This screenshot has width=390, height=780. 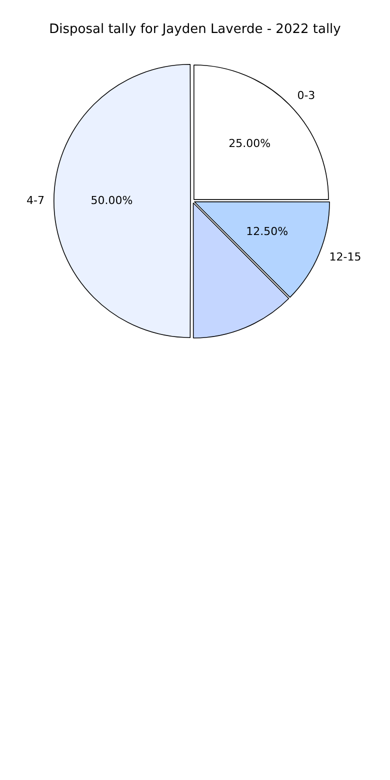 What do you see at coordinates (267, 231) in the screenshot?
I see `data-label: 12.50%` at bounding box center [267, 231].